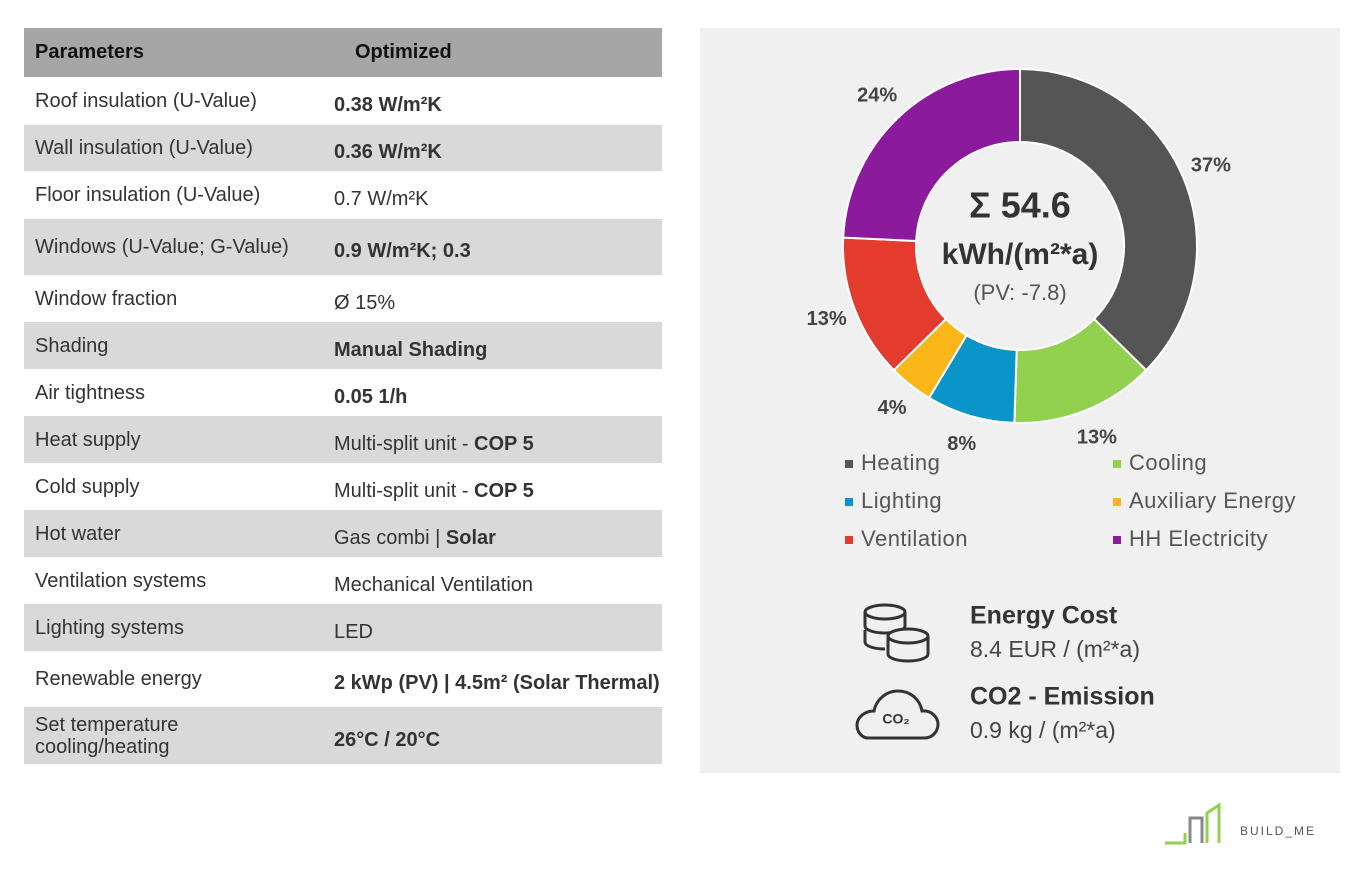 The height and width of the screenshot is (878, 1360). What do you see at coordinates (433, 585) in the screenshot?
I see `value-text: Mechanical Ventilation` at bounding box center [433, 585].